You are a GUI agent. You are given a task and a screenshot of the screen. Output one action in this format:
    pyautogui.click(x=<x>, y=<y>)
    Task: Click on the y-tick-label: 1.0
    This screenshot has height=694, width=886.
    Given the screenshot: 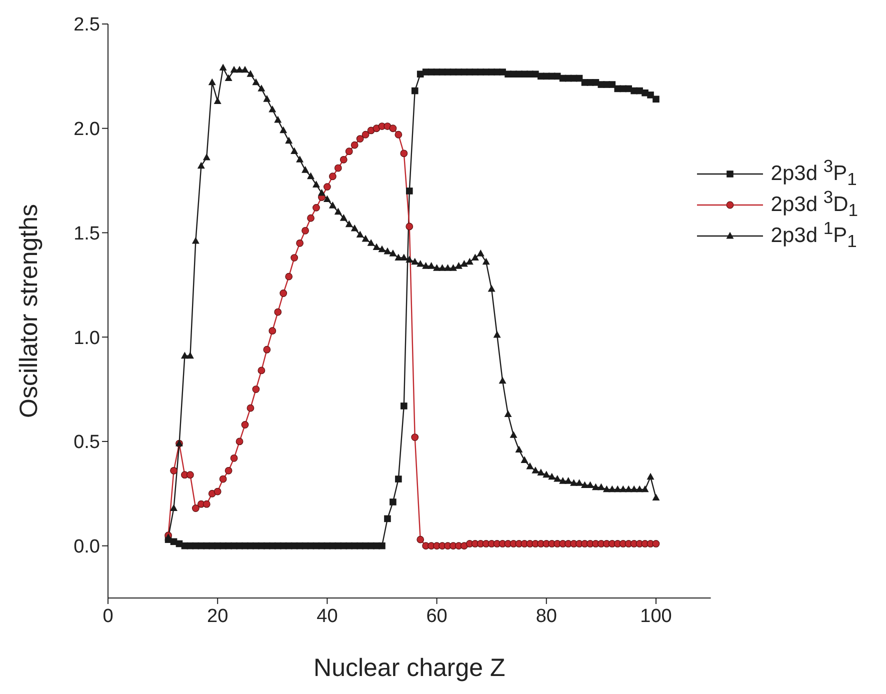 What is the action you would take?
    pyautogui.click(x=87, y=338)
    